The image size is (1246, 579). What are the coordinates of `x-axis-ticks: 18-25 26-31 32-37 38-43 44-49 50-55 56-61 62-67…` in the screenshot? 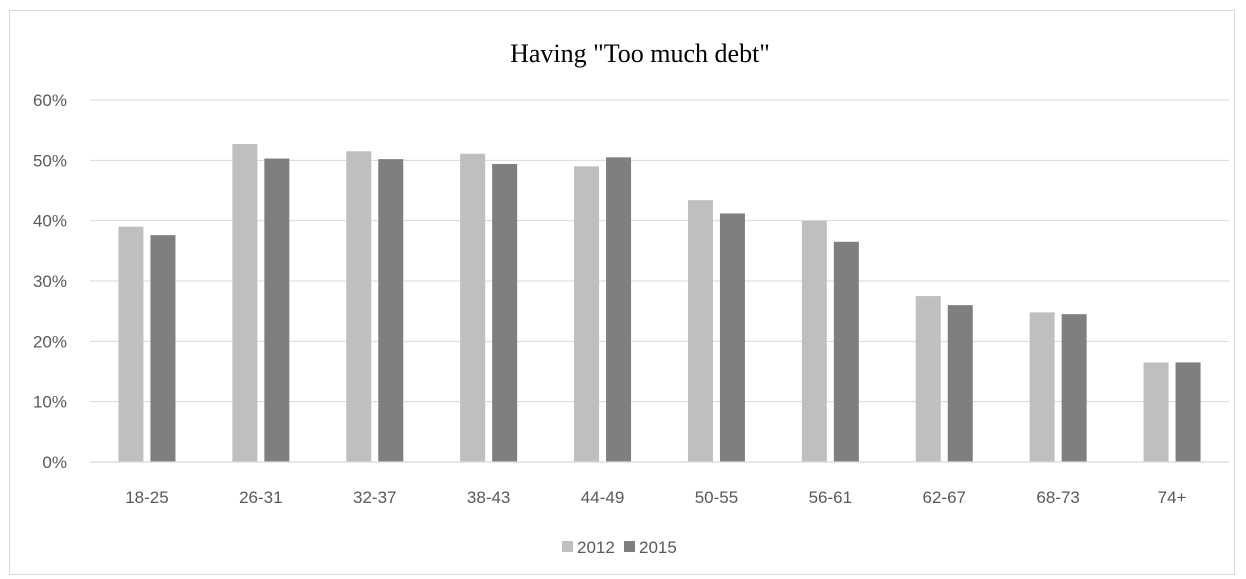 It's located at (655, 497).